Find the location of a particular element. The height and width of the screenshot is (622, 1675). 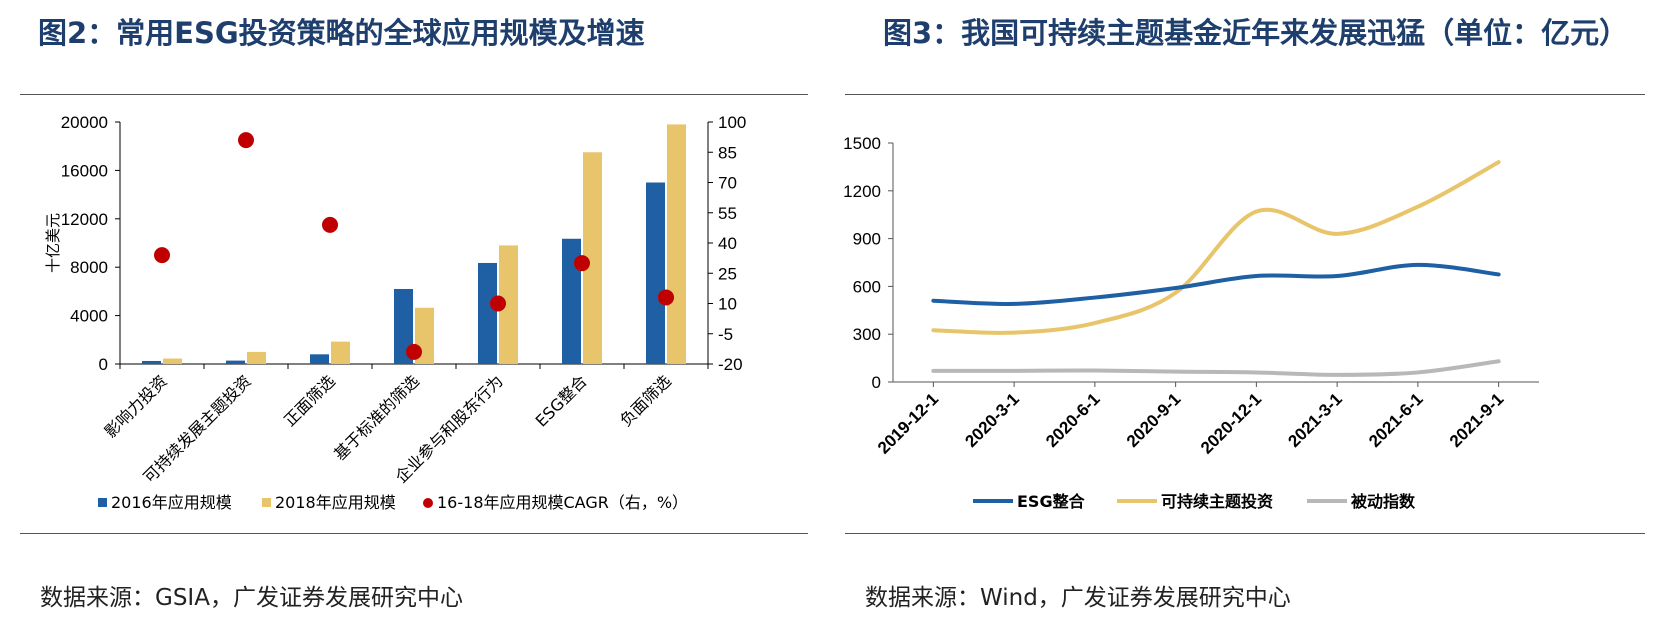

right-bottom-rule is located at coordinates (1245, 533).